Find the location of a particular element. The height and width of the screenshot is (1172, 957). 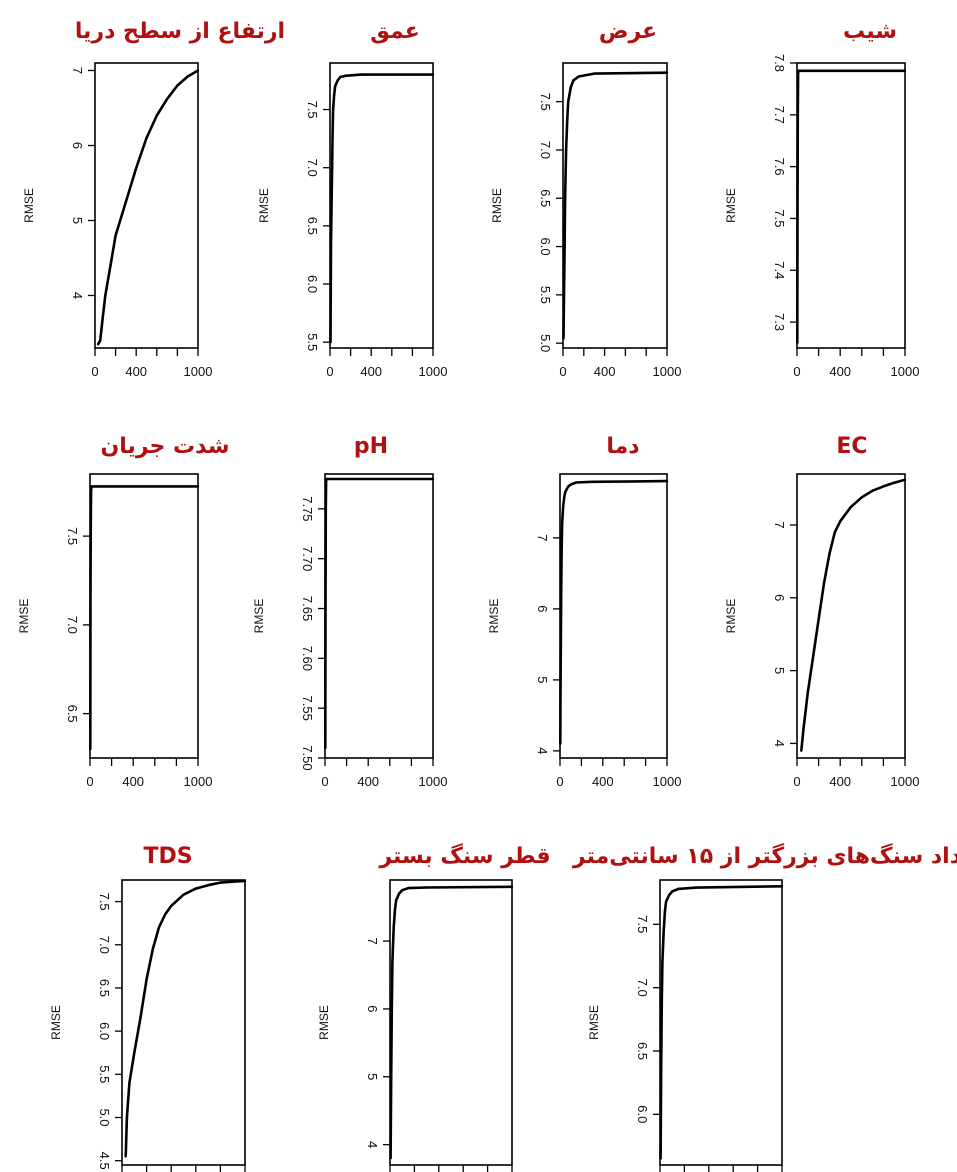

y-tick-label: 6 is located at coordinates (779, 597).